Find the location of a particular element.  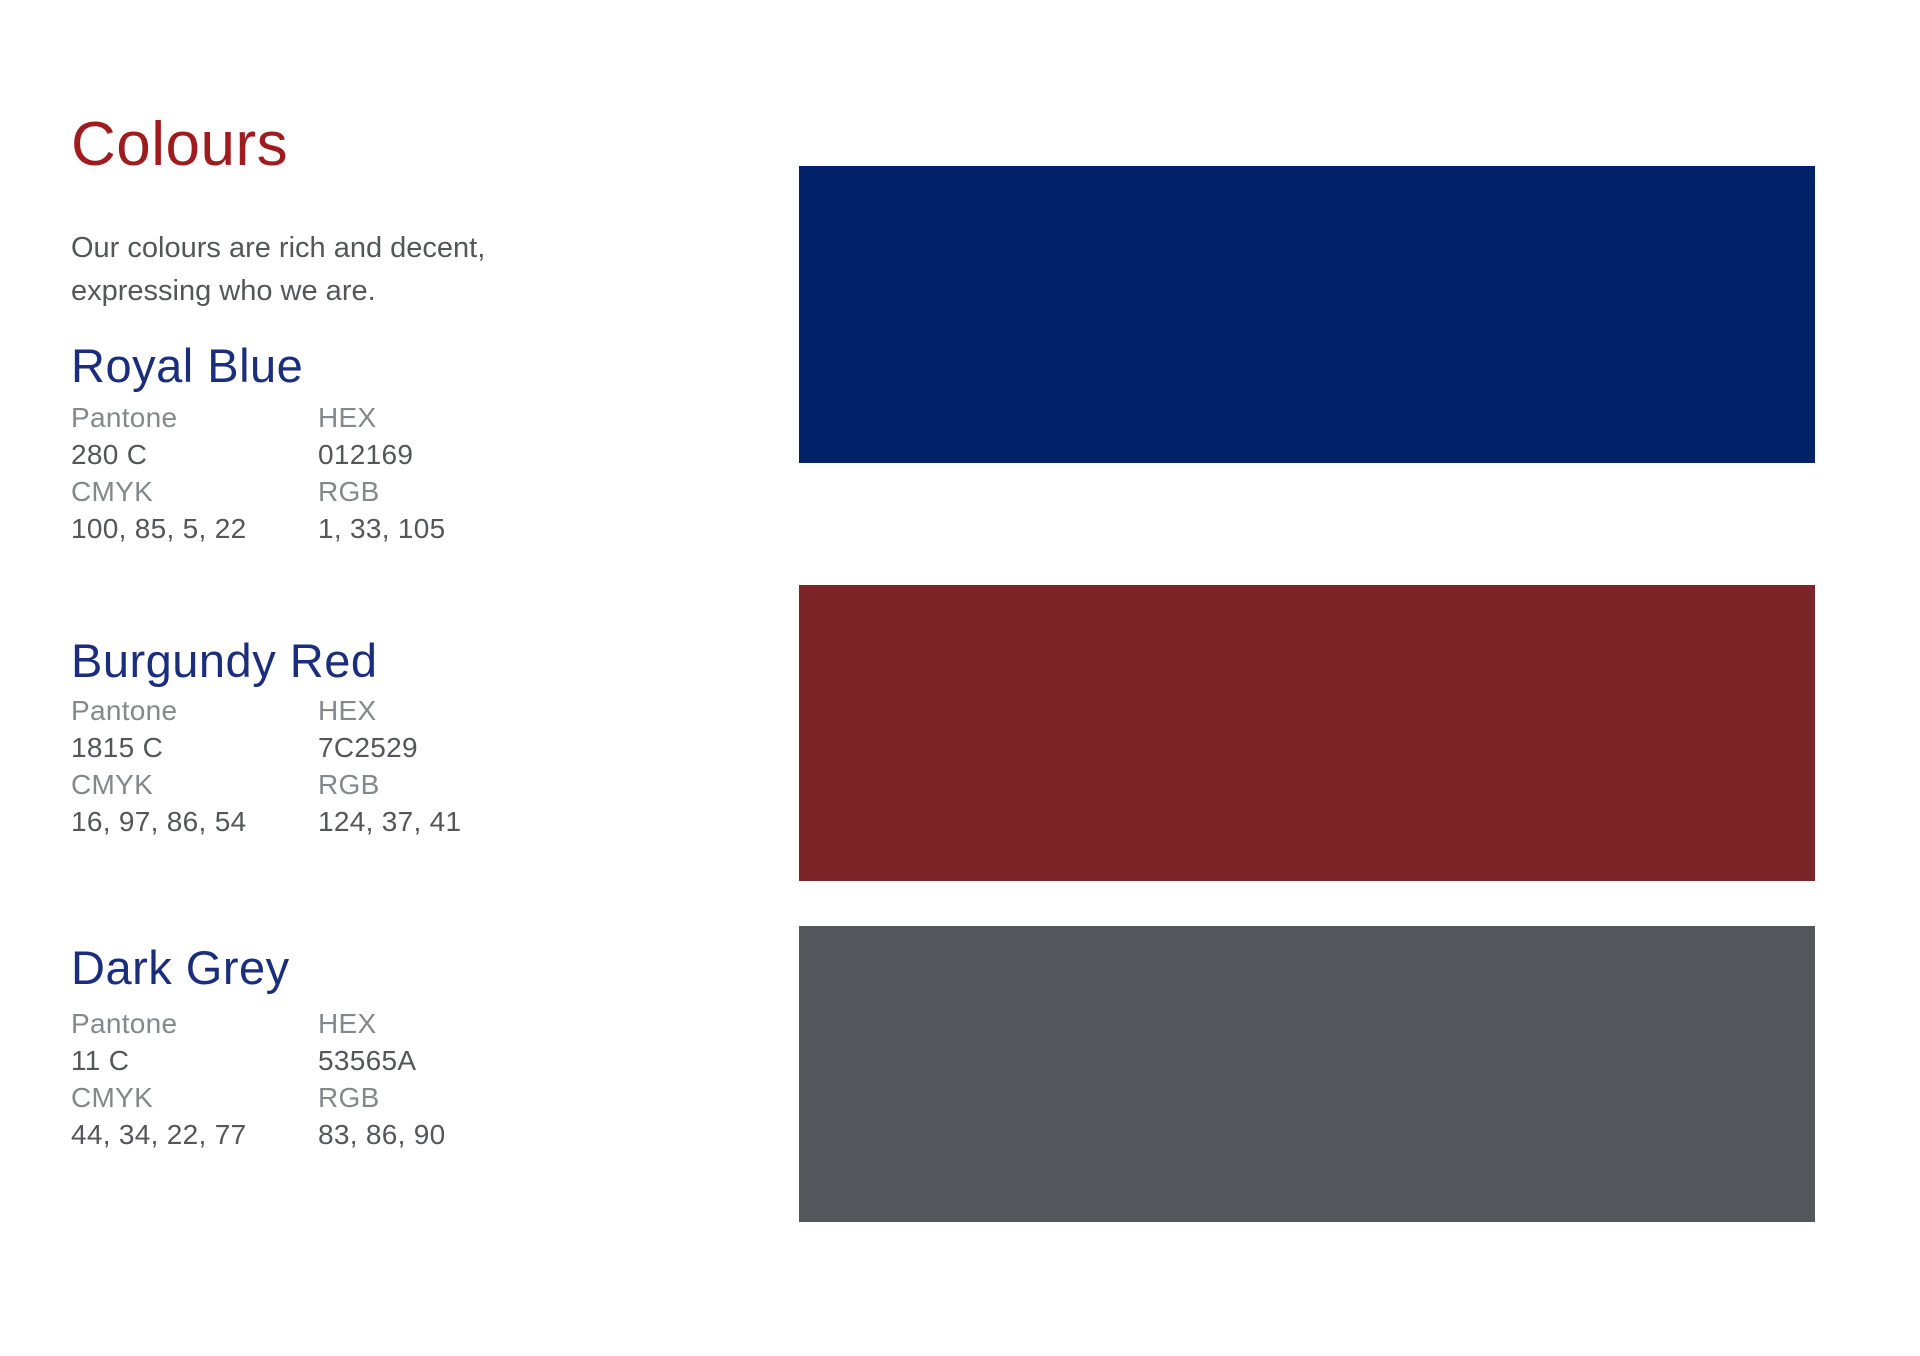

colour-name-dark-grey: Dark Grey is located at coordinates (180, 967).